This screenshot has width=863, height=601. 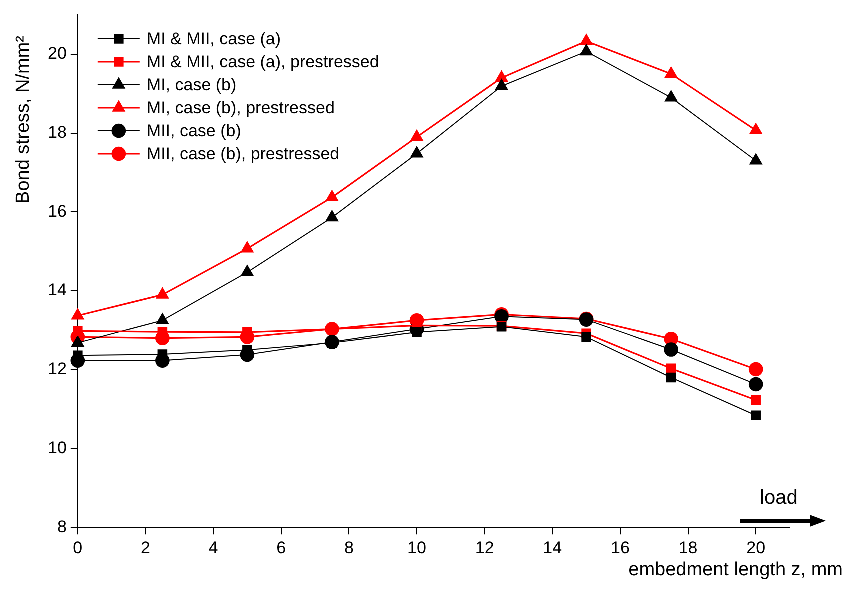 I want to click on x-axis-title: embedment length z, mm, so click(x=735, y=570).